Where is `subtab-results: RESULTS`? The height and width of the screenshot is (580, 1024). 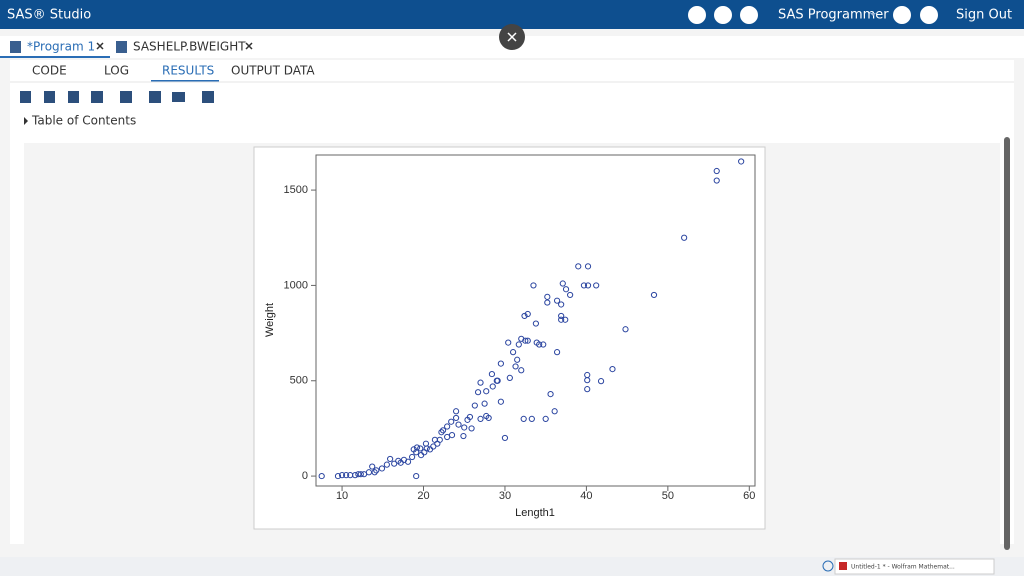
subtab-results: RESULTS is located at coordinates (188, 71).